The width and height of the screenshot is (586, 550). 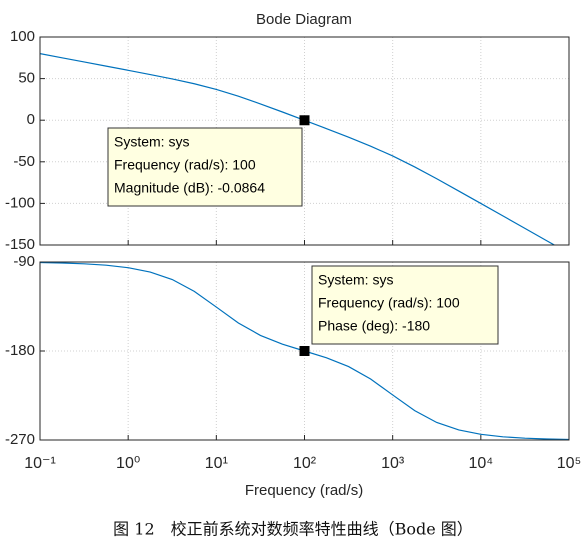 What do you see at coordinates (374, 326) in the screenshot?
I see `datatip-text: Phase (deg): -180` at bounding box center [374, 326].